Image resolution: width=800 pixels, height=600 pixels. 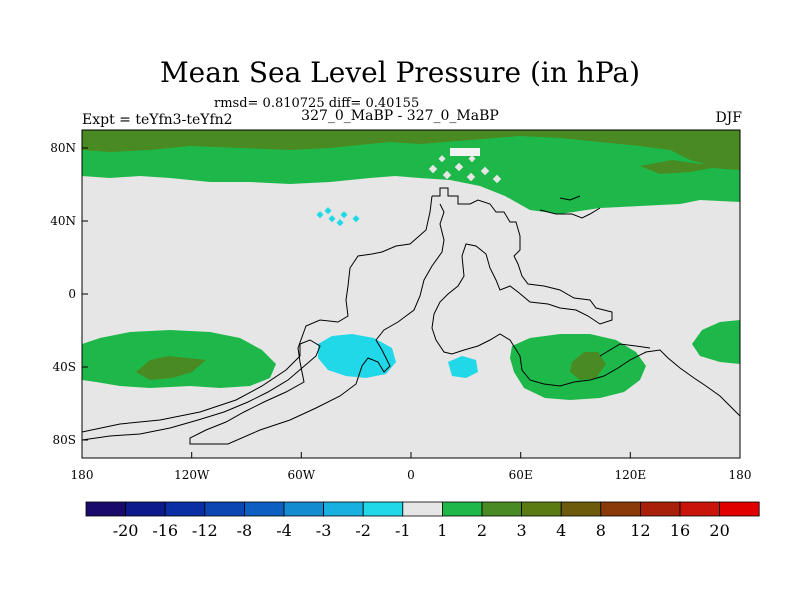 What do you see at coordinates (192, 475) in the screenshot?
I see `lon-label: 120W` at bounding box center [192, 475].